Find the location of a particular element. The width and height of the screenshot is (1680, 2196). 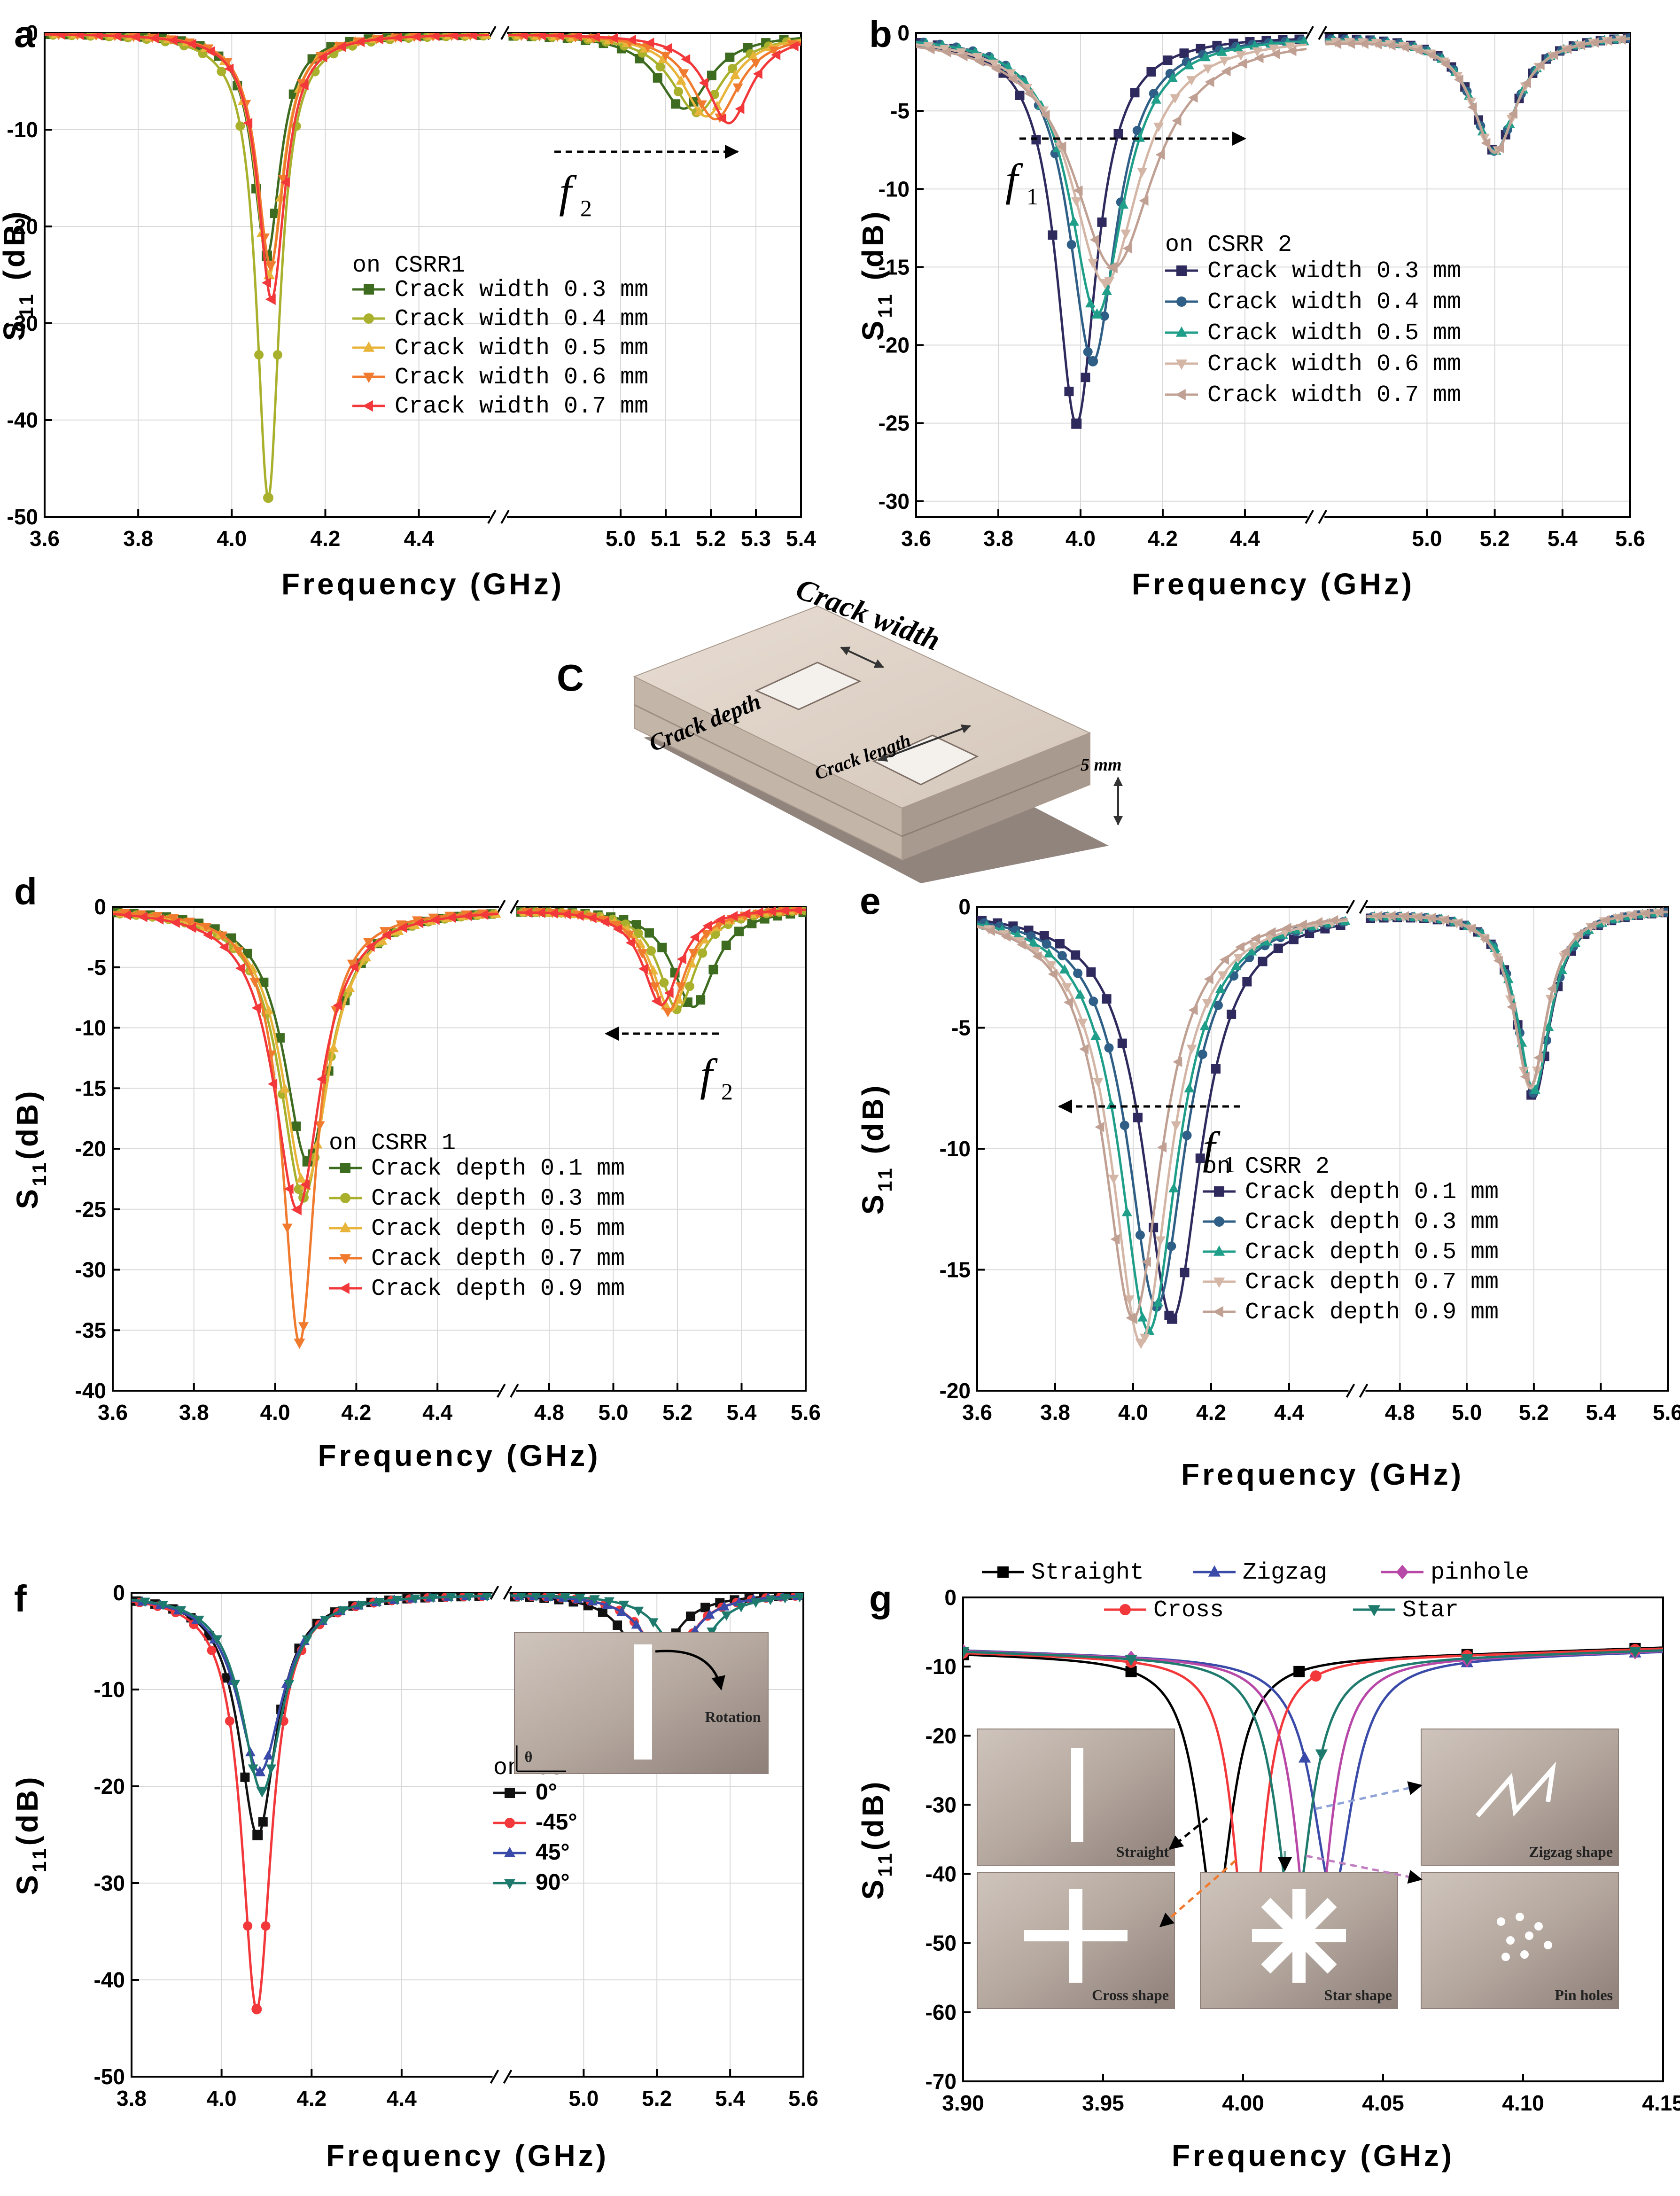

y-axis-label: S11 (dB) is located at coordinates (876, 1149).